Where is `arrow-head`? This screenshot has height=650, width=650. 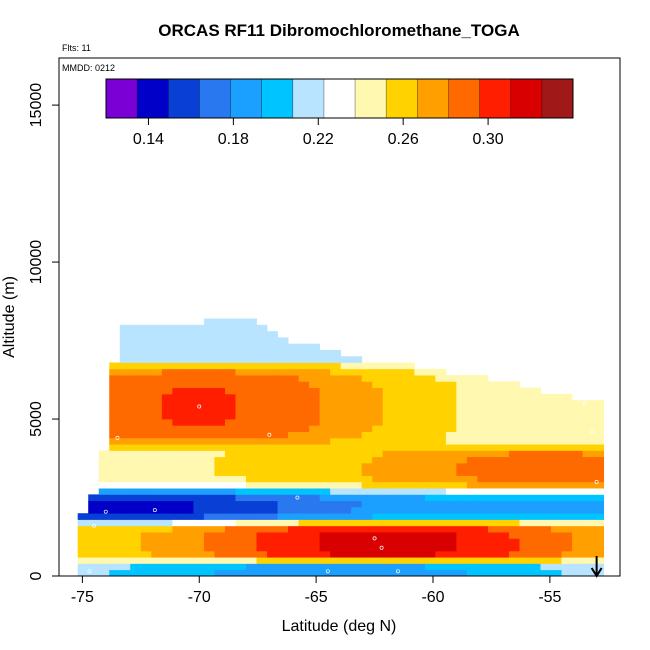 arrow-head is located at coordinates (596, 572).